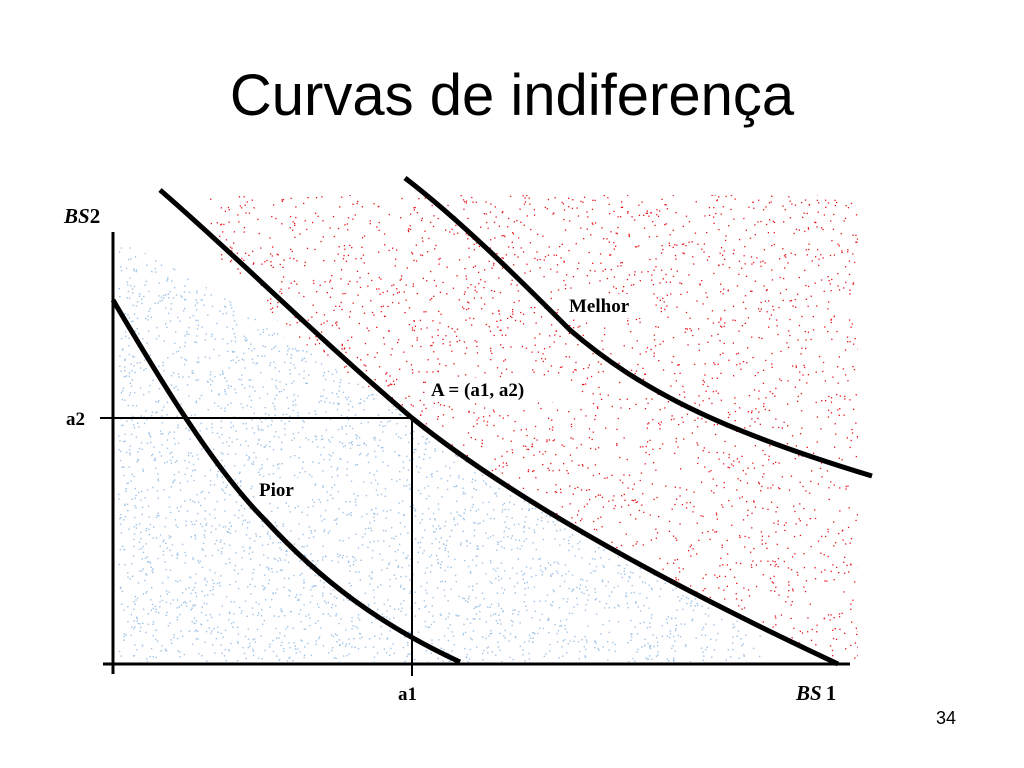  Describe the element at coordinates (276, 490) in the screenshot. I see `worse-label: Pior` at that location.